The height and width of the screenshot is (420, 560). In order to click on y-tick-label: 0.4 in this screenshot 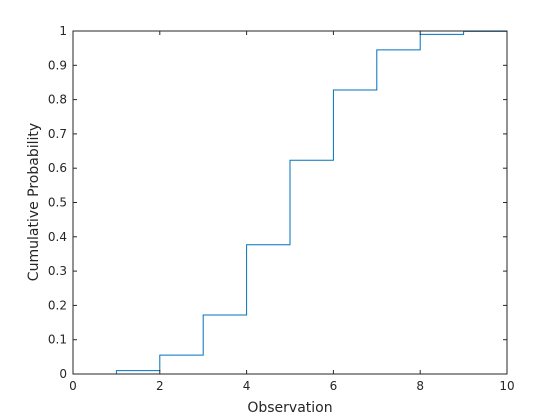, I will do `click(57, 237)`.